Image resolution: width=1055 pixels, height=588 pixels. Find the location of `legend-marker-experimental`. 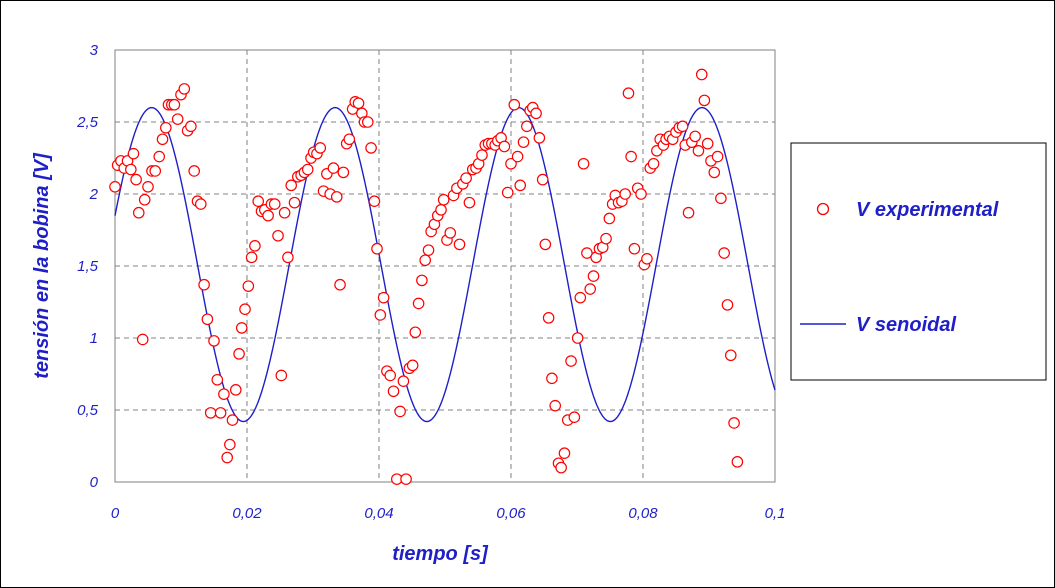

legend-marker-experimental is located at coordinates (823, 209).